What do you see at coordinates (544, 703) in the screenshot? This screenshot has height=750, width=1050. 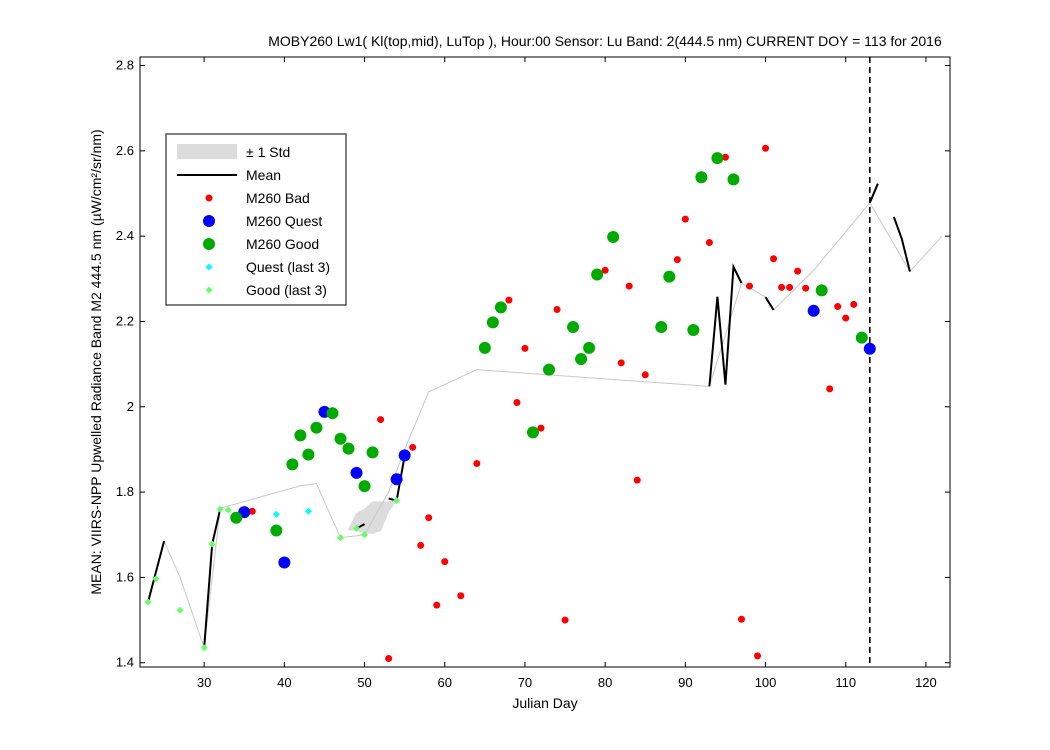 I see `x-axis-label: Julian Day` at bounding box center [544, 703].